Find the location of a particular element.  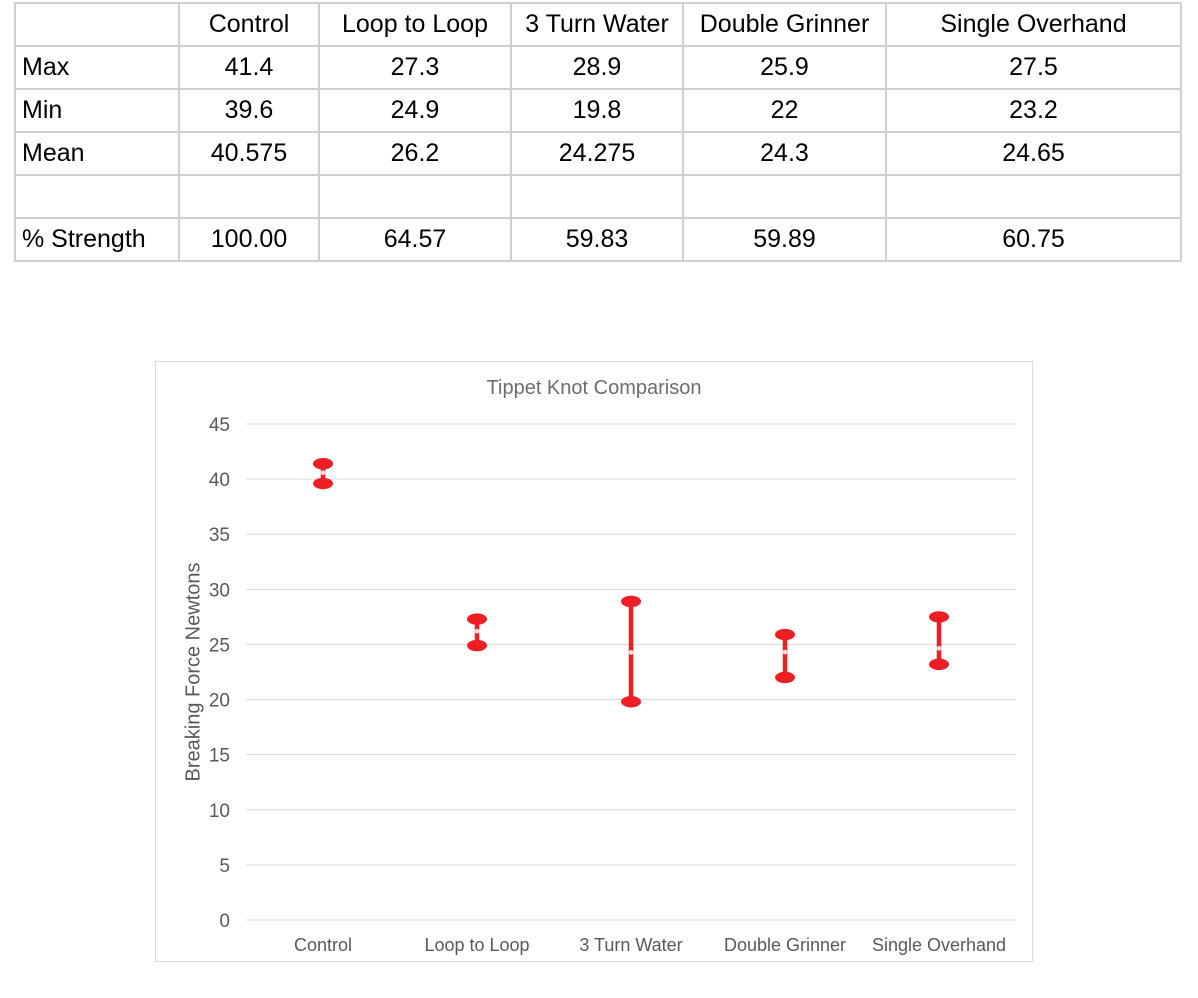

cell-min-3-turn-water: 19.8 is located at coordinates (597, 110).